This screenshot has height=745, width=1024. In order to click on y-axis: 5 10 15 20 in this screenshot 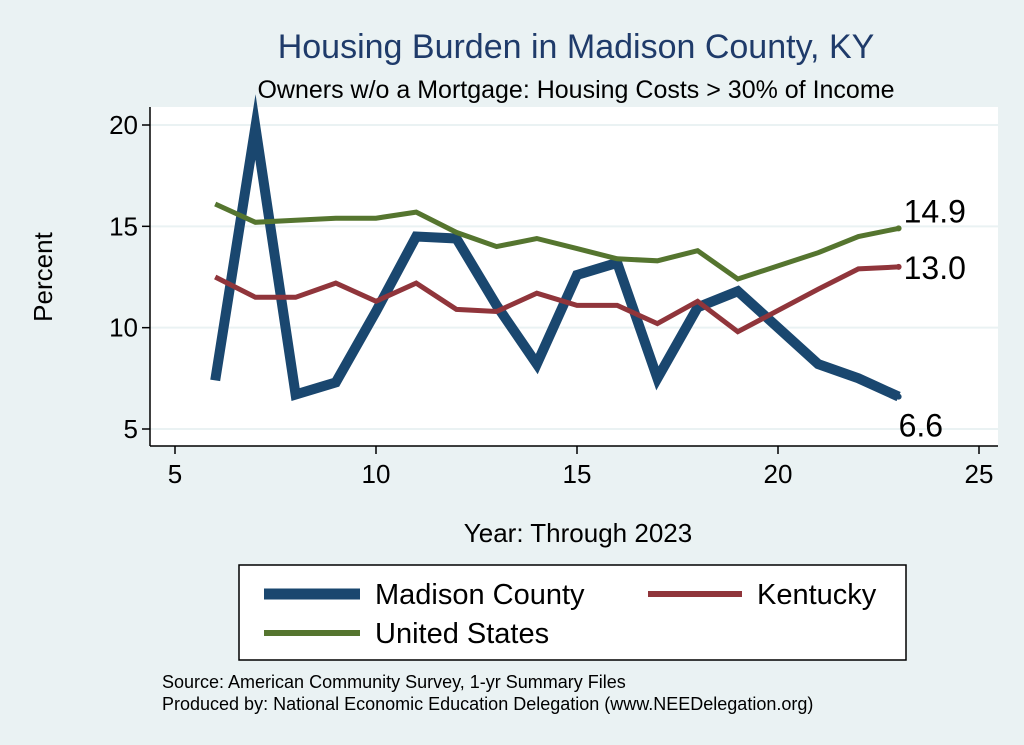, I will do `click(130, 276)`.